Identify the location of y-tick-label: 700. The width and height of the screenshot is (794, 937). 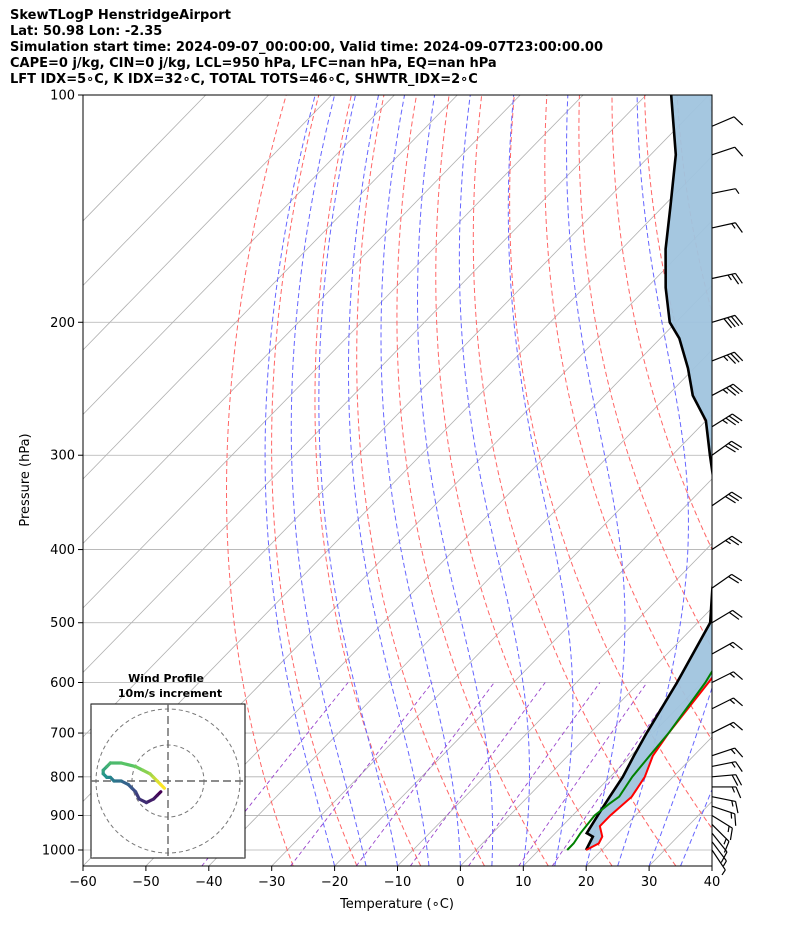
(62, 734).